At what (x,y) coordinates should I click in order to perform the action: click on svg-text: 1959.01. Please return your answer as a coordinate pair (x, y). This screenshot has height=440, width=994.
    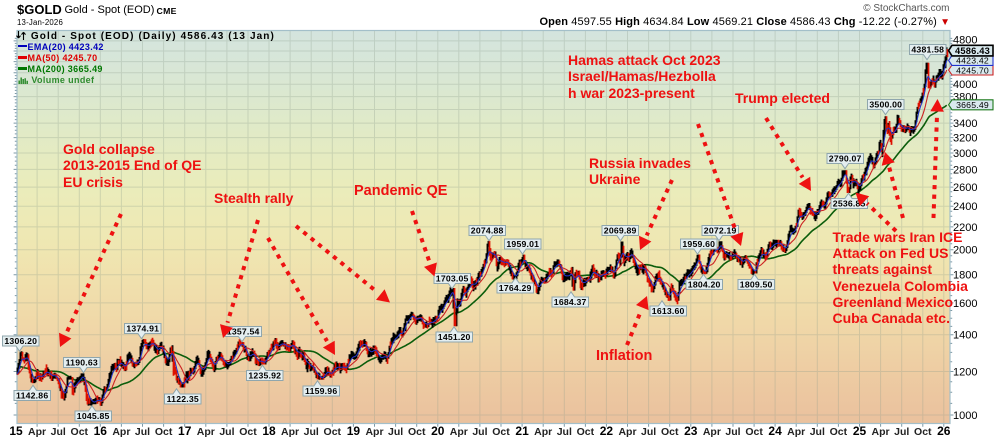
    Looking at the image, I should click on (522, 244).